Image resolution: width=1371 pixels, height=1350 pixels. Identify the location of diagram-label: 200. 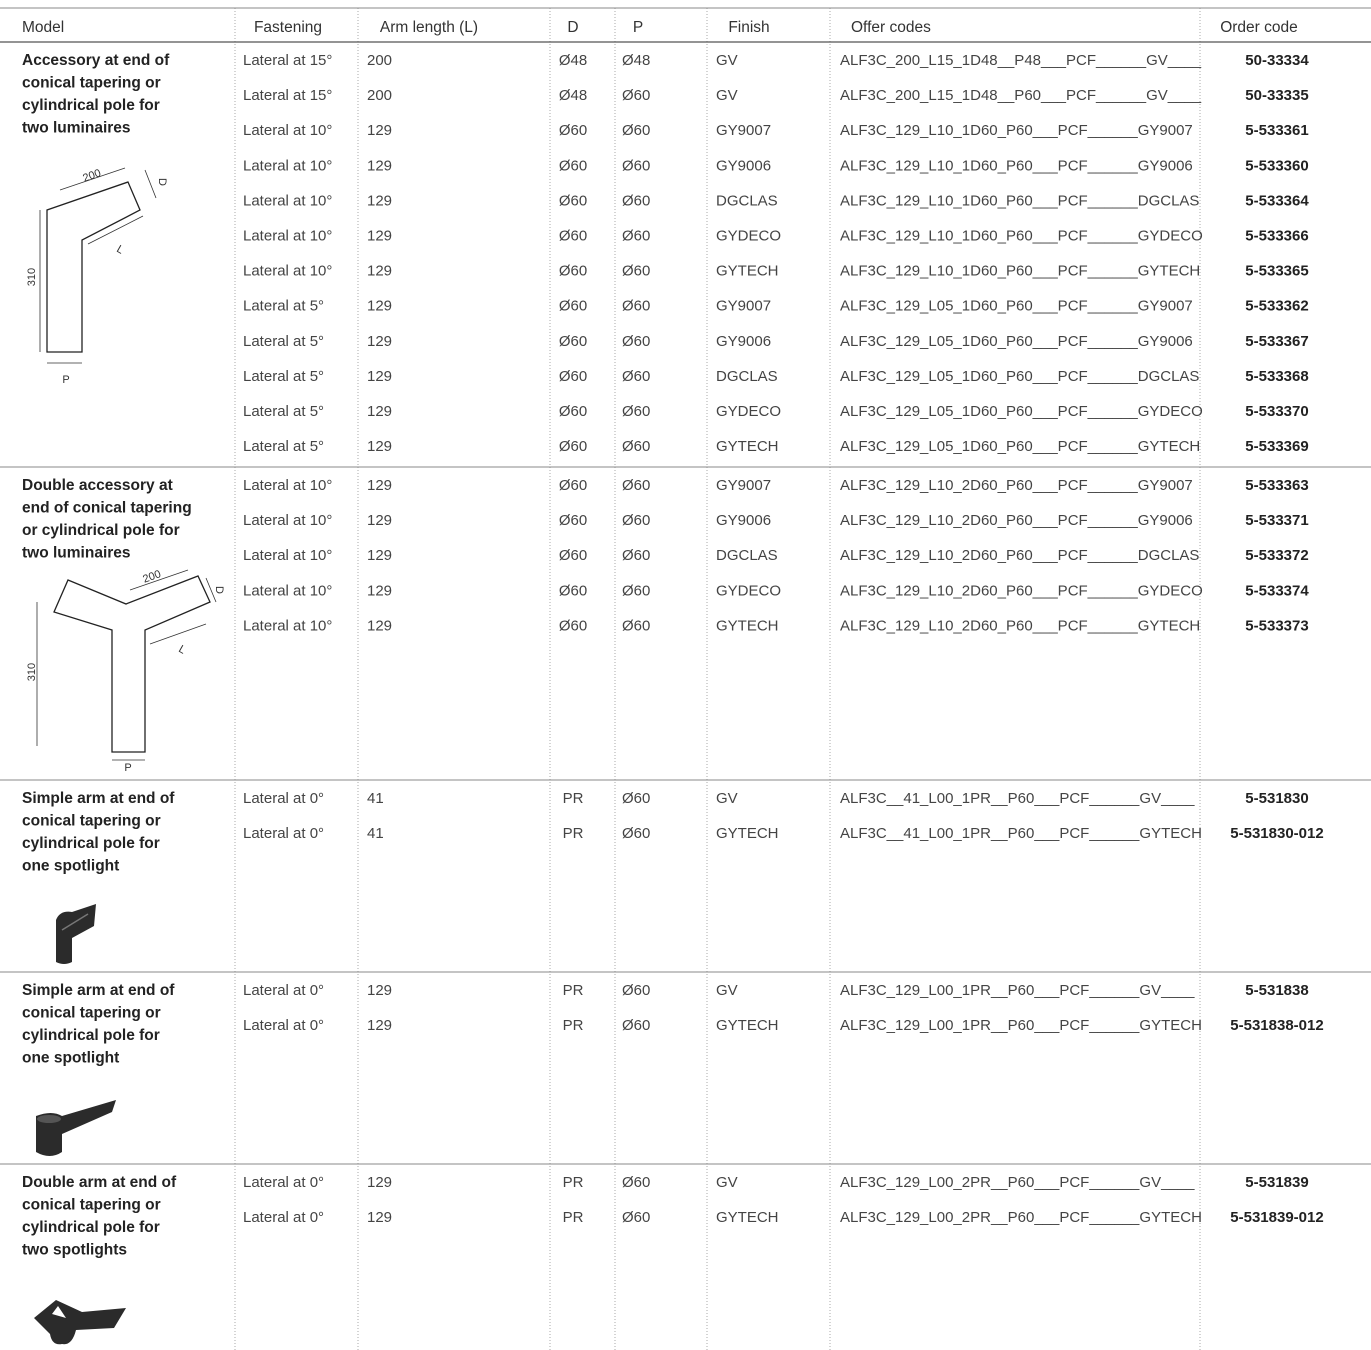
(91, 176).